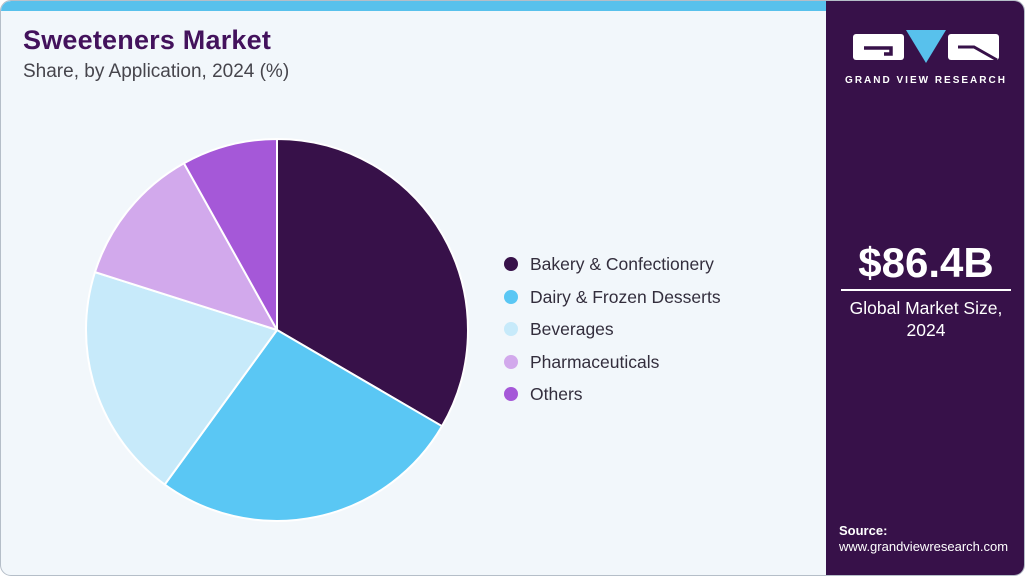 This screenshot has height=576, width=1025. Describe the element at coordinates (156, 71) in the screenshot. I see `page-subtitle: Share, by Application, 2024 (%)` at that location.